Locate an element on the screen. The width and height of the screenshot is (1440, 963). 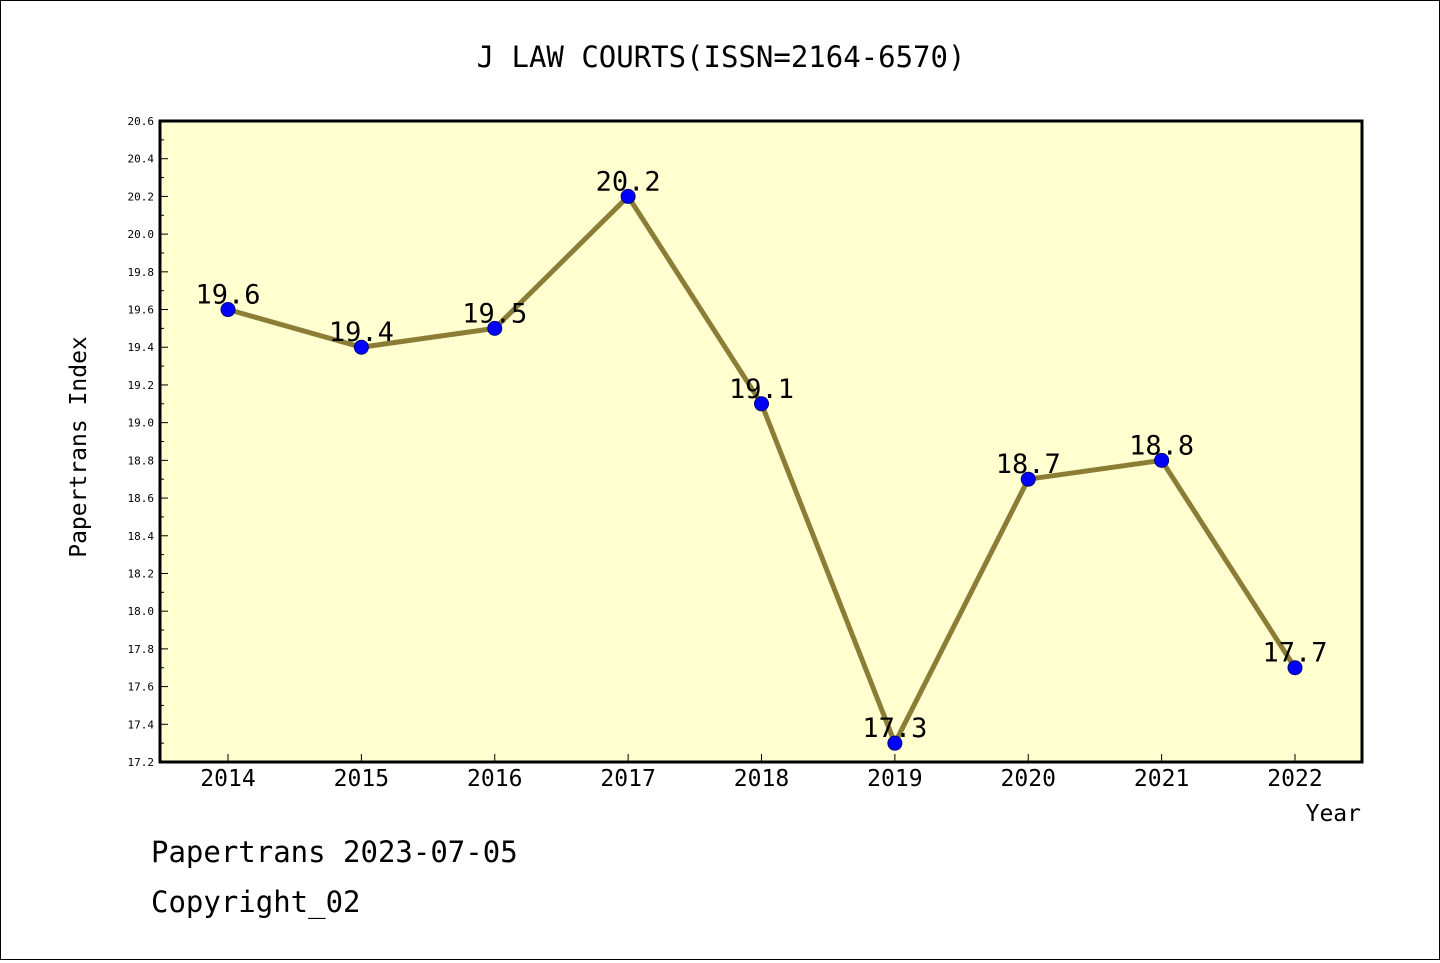
y-tick-label: 18.4 is located at coordinates (141, 536).